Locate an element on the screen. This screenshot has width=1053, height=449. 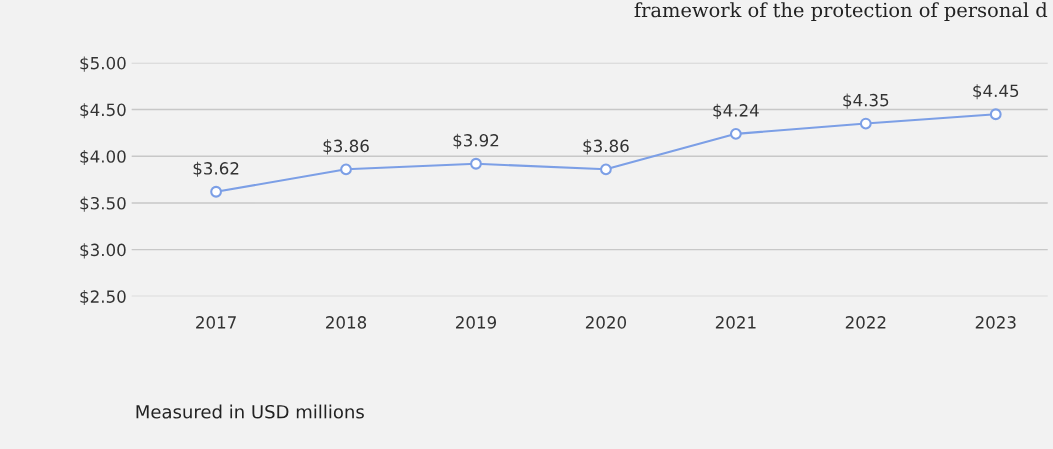
text: $4.45 is located at coordinates (996, 92).